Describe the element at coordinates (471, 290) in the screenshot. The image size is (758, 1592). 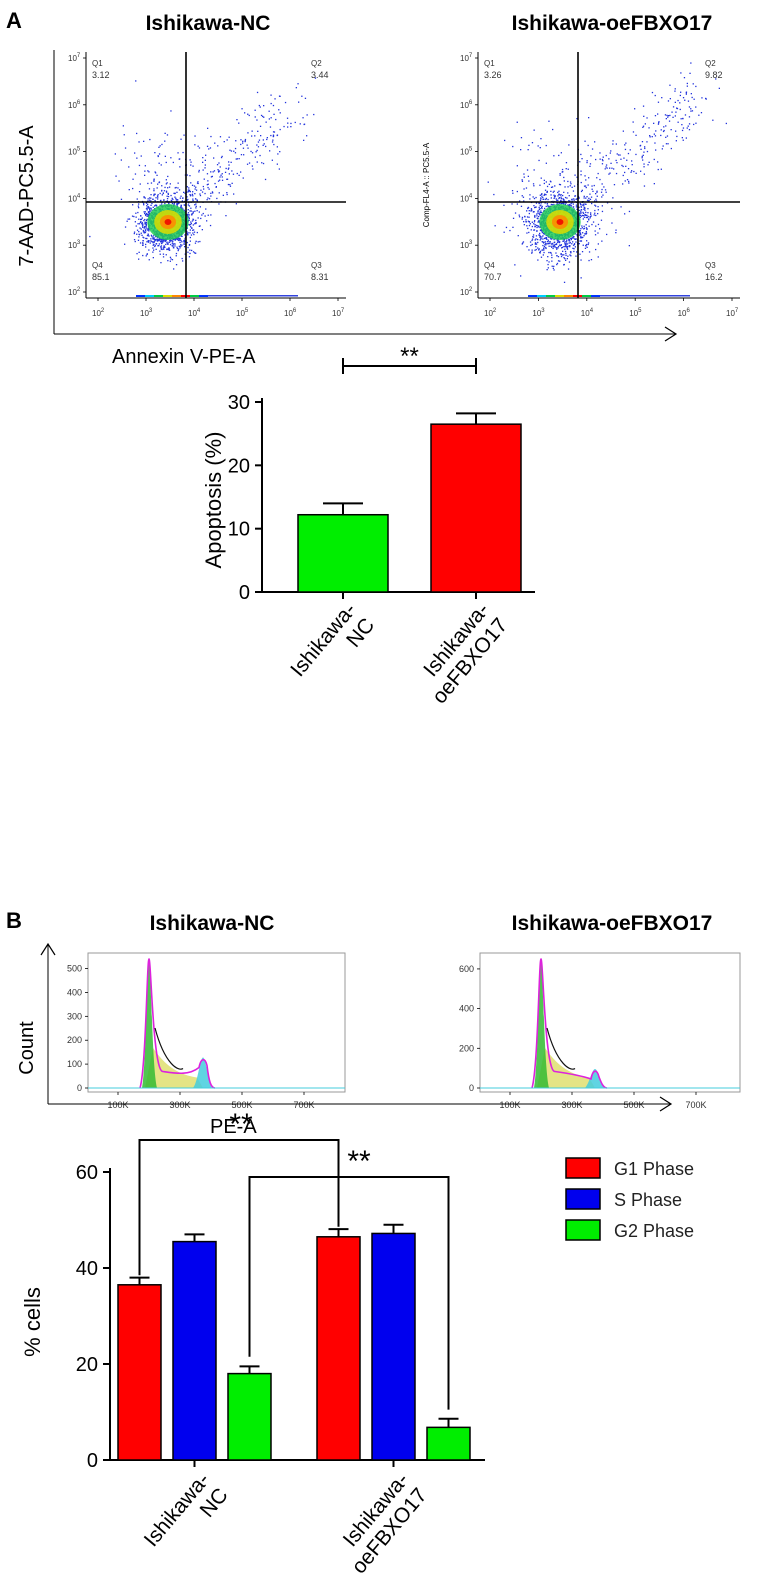
I see `flow-y-tick-exp: 2` at that location.